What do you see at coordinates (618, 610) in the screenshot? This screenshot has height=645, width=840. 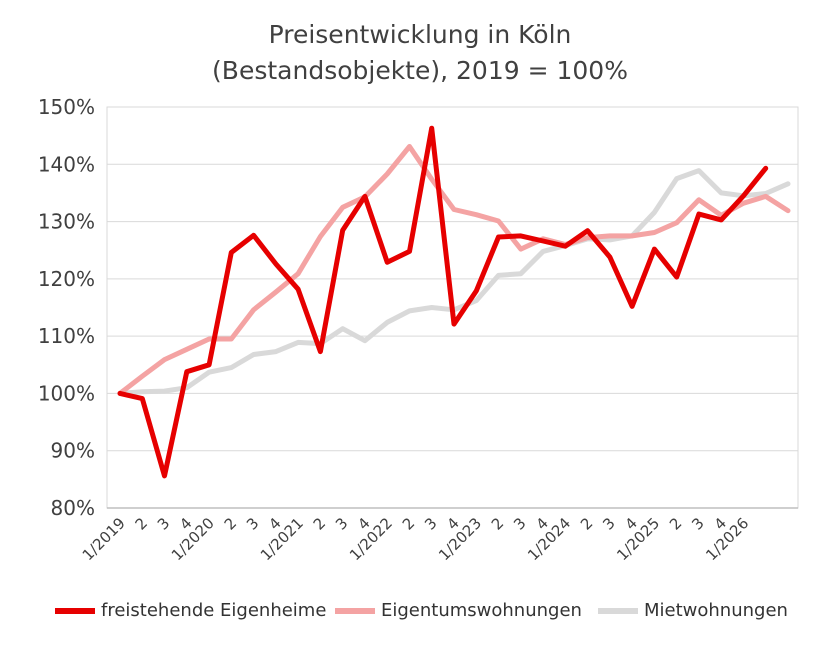 I see `legend-swatch-mietwohnungen` at bounding box center [618, 610].